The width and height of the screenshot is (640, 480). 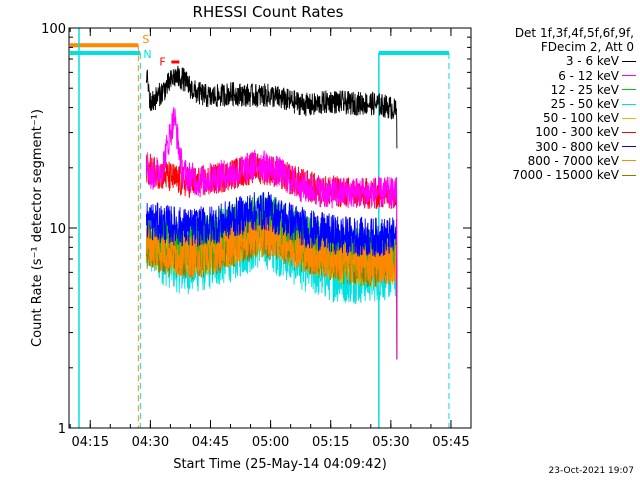 I want to click on y-tick-label-1: 10, so click(x=57, y=229).